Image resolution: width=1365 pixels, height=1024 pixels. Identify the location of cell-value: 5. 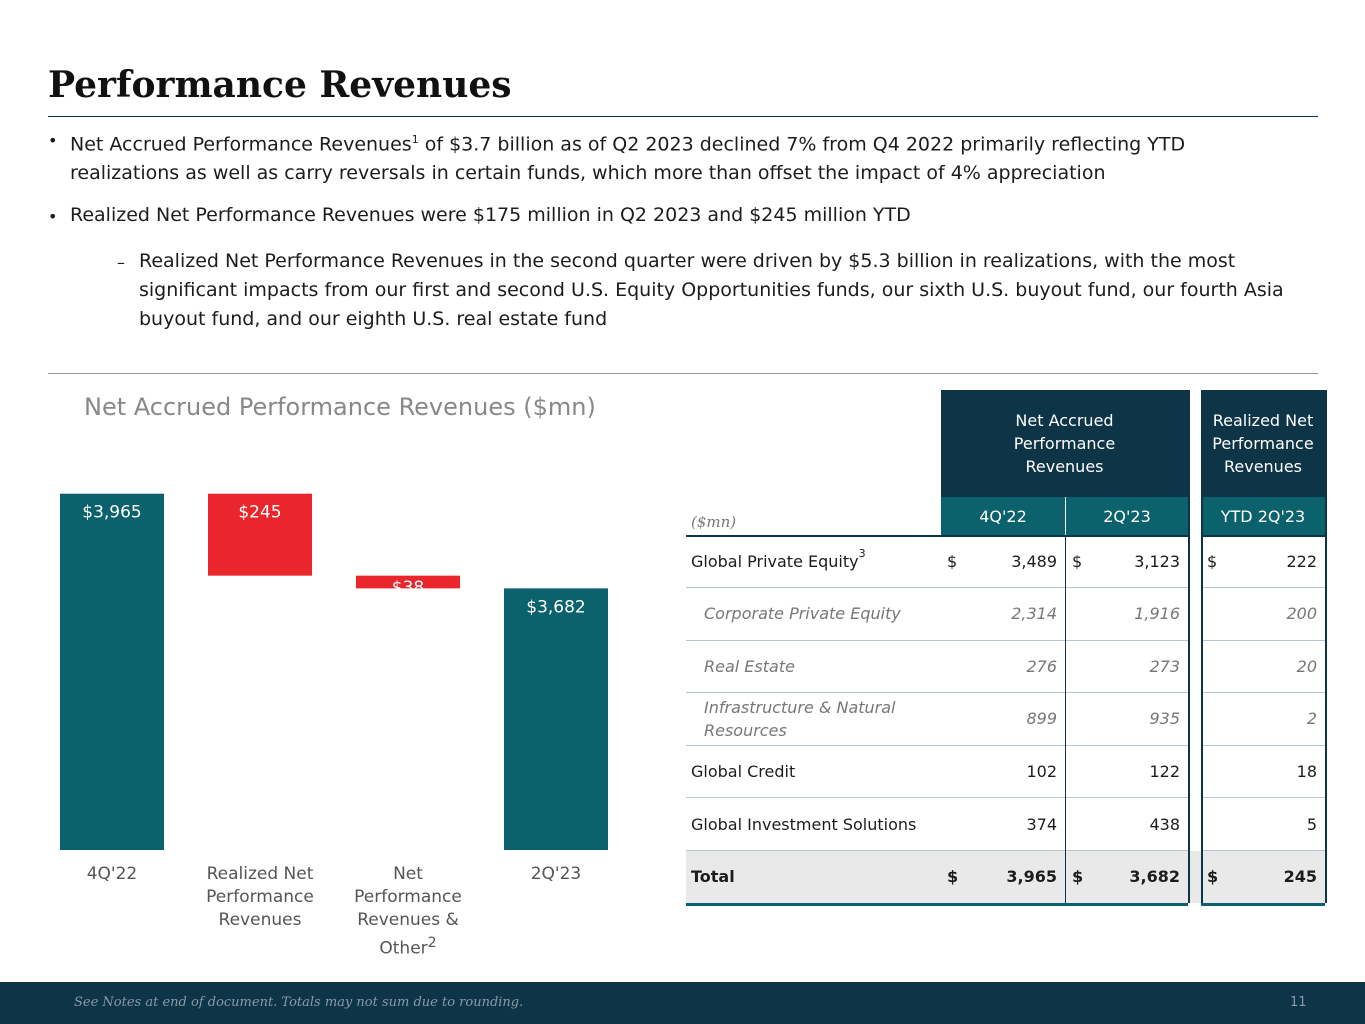
(1311, 824).